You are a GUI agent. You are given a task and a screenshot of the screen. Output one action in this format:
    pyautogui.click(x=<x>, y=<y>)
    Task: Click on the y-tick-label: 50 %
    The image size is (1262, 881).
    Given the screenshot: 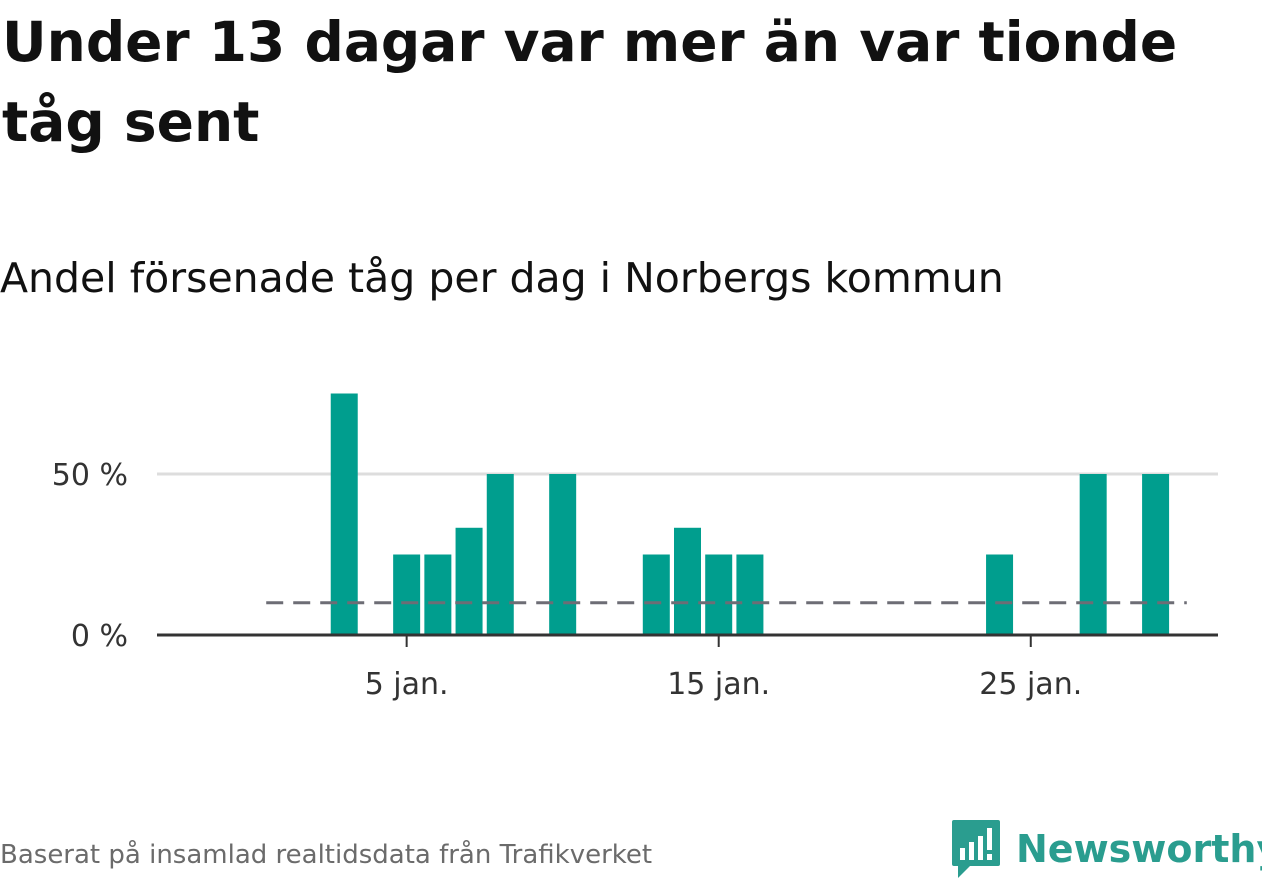 What is the action you would take?
    pyautogui.click(x=90, y=475)
    